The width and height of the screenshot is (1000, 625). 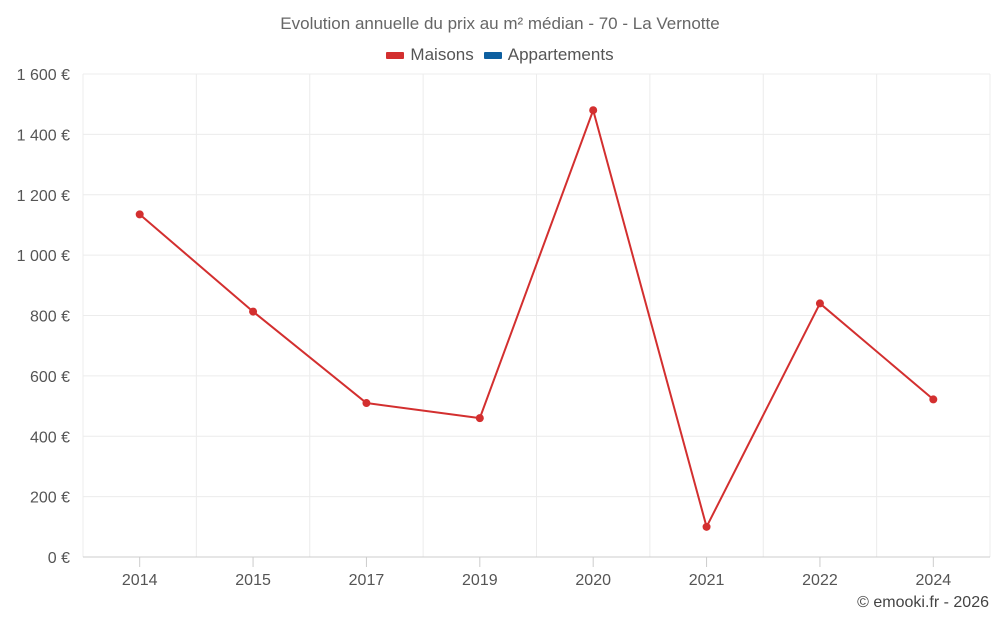 What do you see at coordinates (50, 498) in the screenshot?
I see `y-tick-label: 200 €` at bounding box center [50, 498].